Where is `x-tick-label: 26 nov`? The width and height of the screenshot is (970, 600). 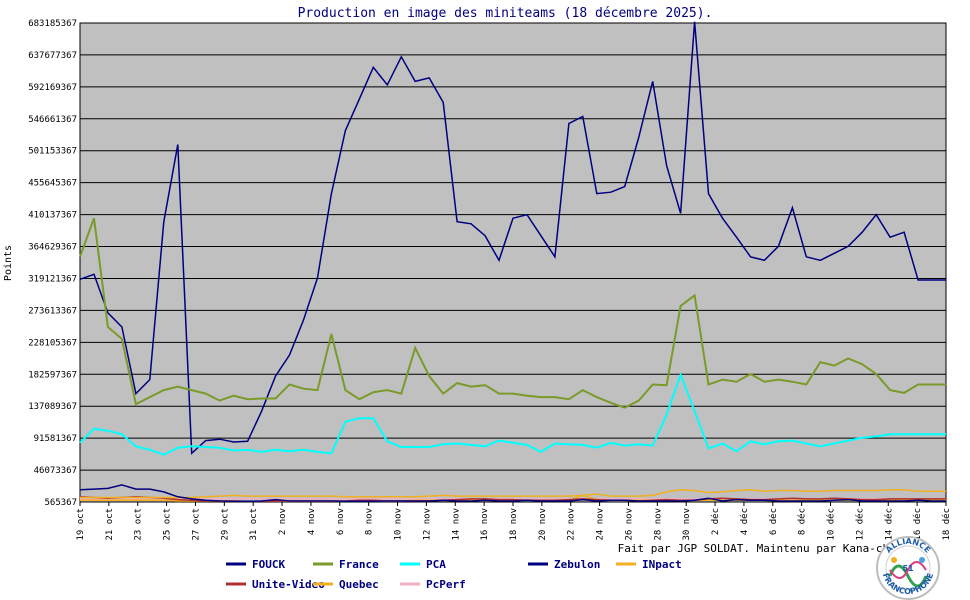 x-tick-label: 26 nov is located at coordinates (629, 524).